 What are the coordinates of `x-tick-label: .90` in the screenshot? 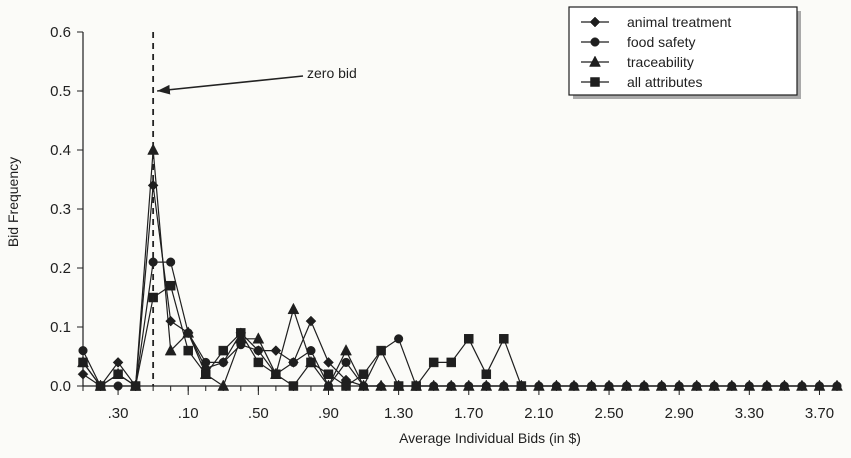 It's located at (328, 413).